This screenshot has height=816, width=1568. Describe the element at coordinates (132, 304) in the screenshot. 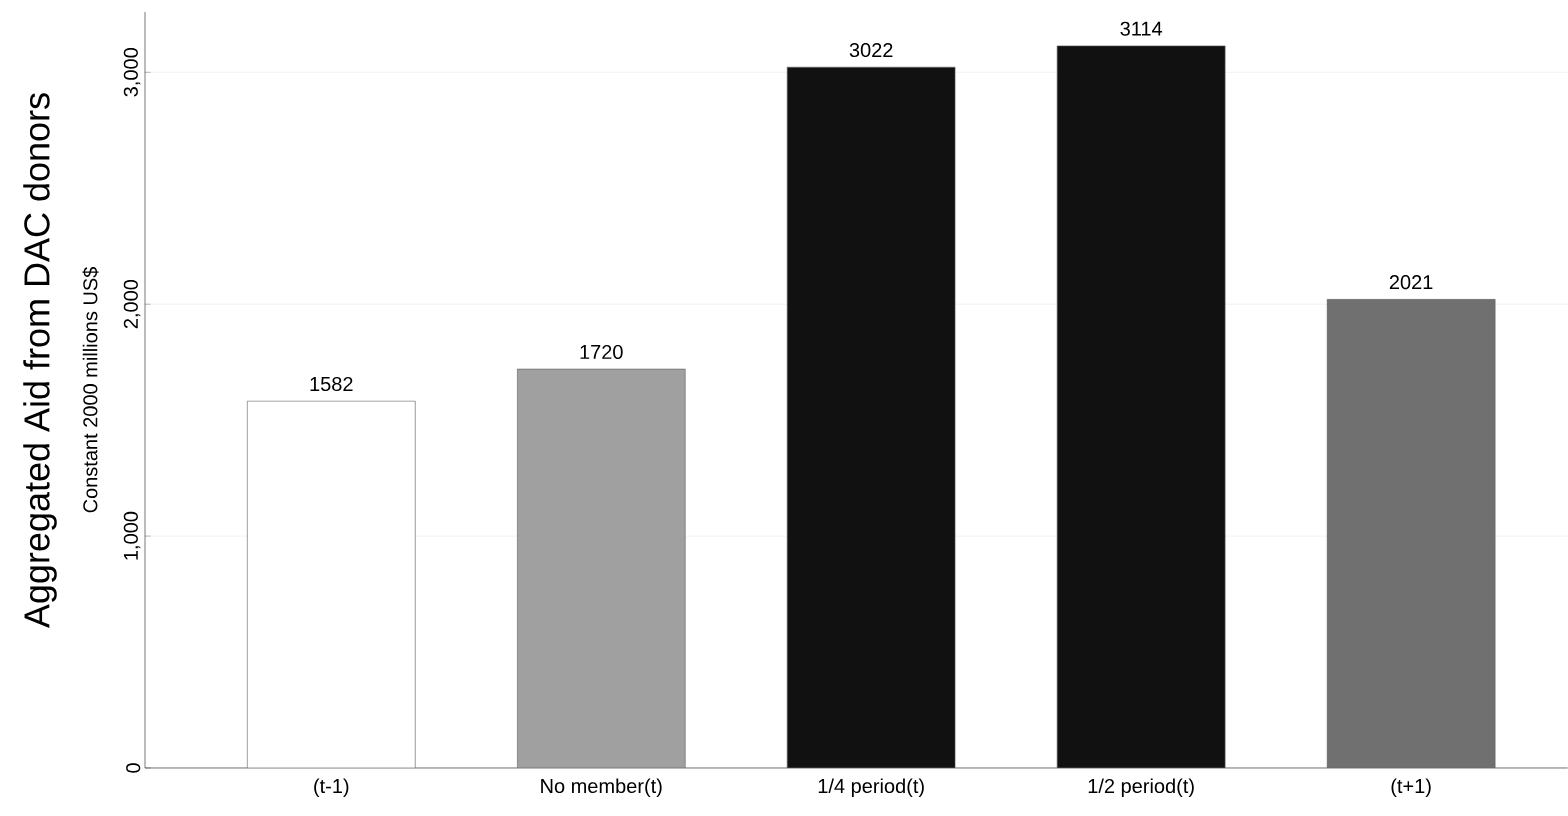

I see `y-tick-label: 2,000` at that location.